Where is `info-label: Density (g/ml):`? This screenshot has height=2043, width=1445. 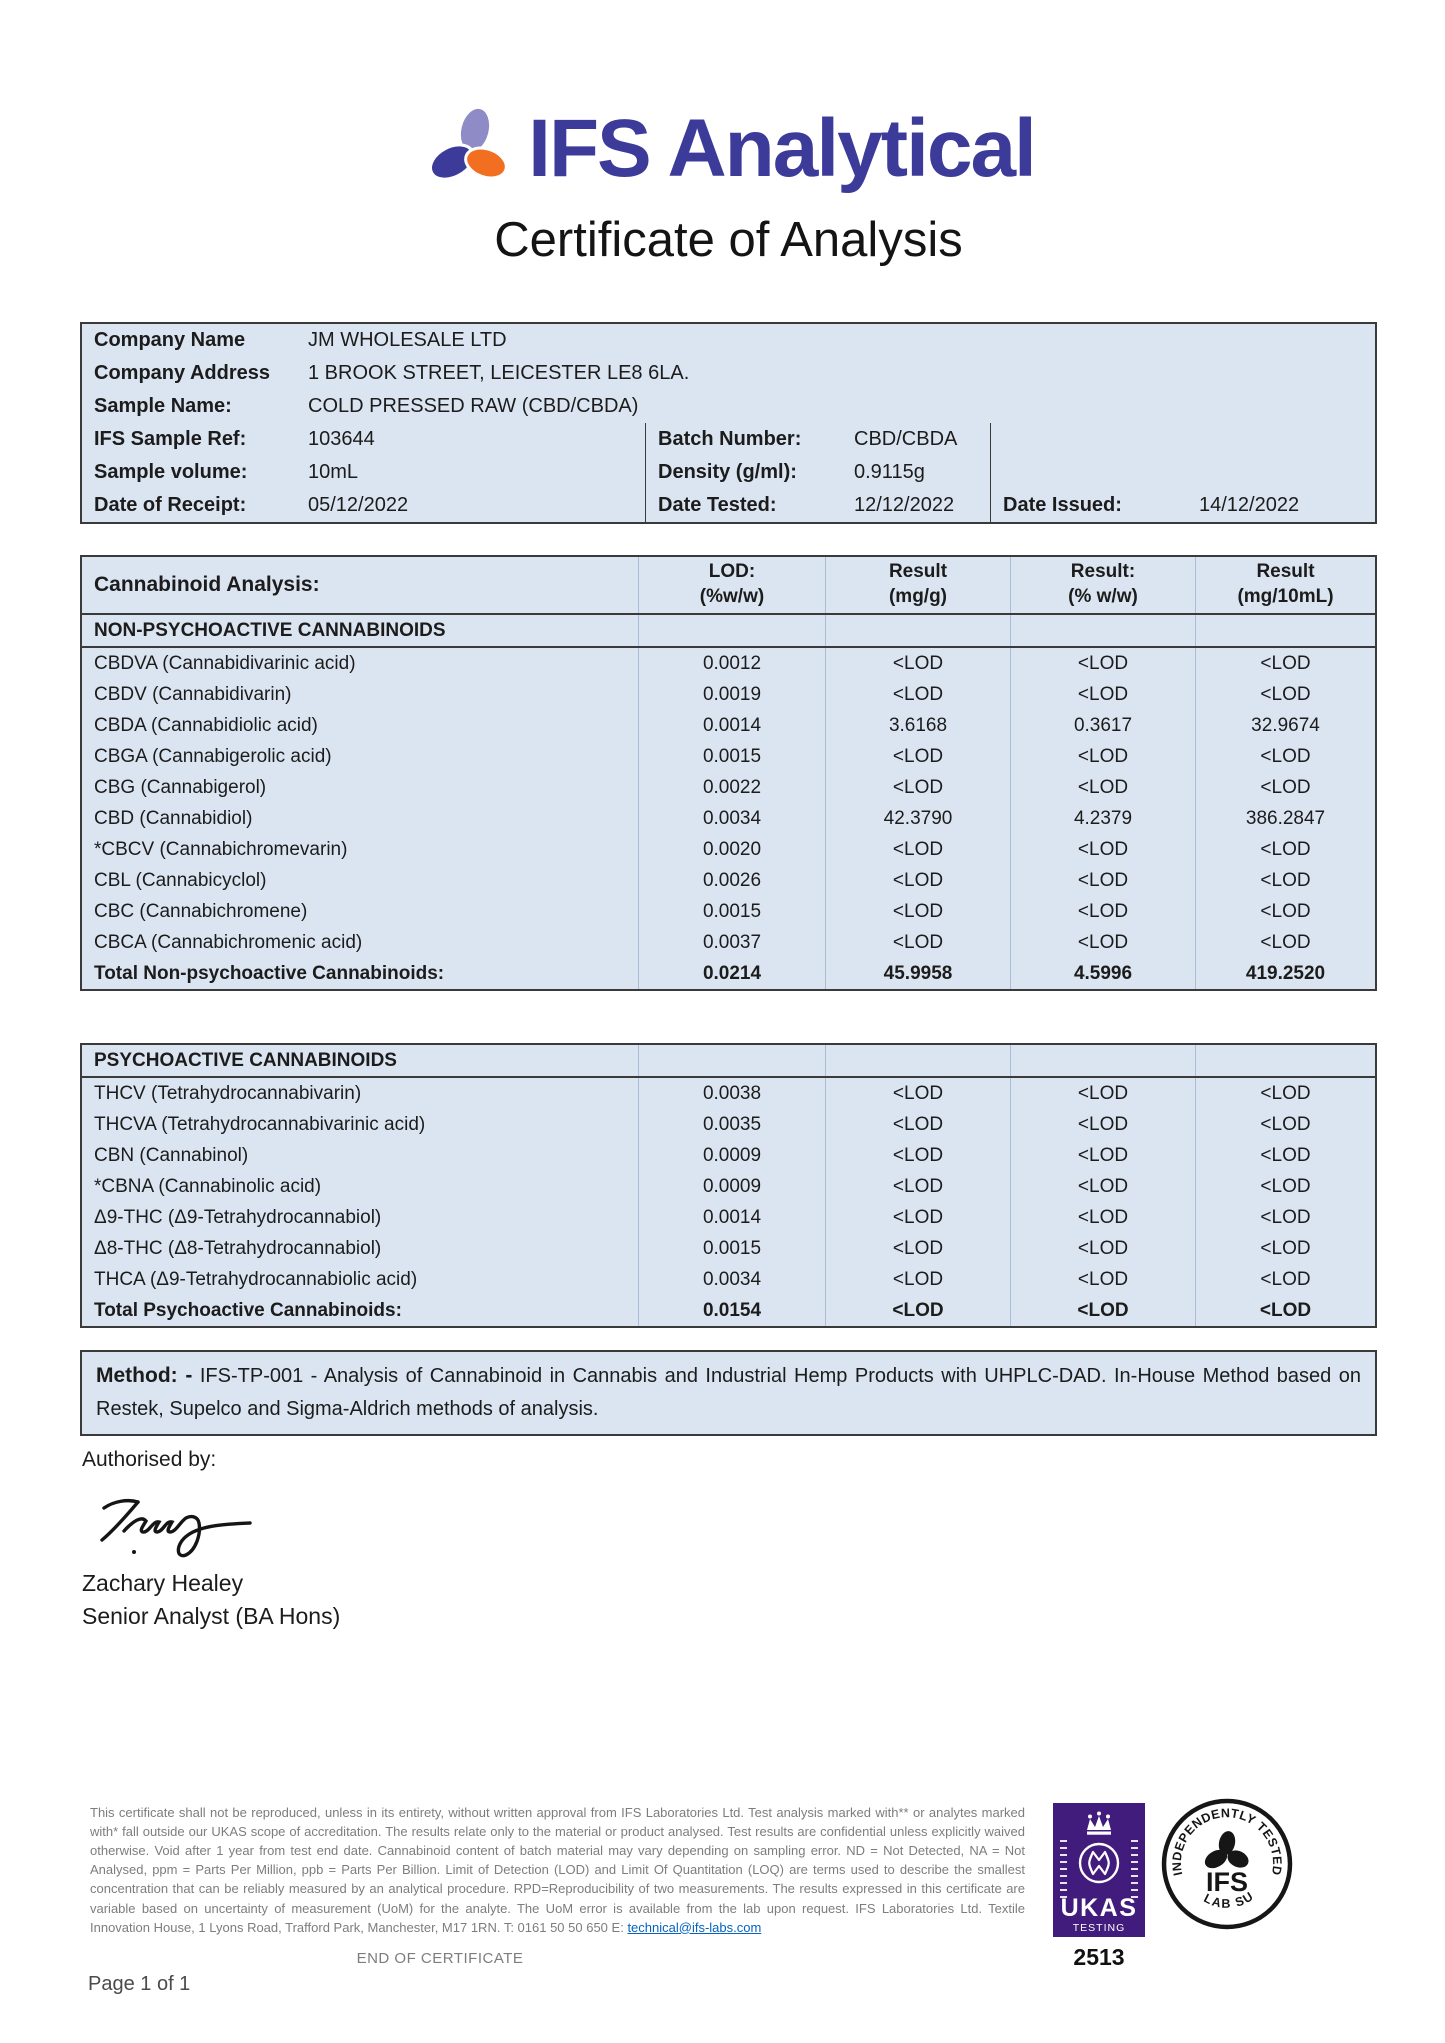
info-label: Density (g/ml): is located at coordinates (747, 472).